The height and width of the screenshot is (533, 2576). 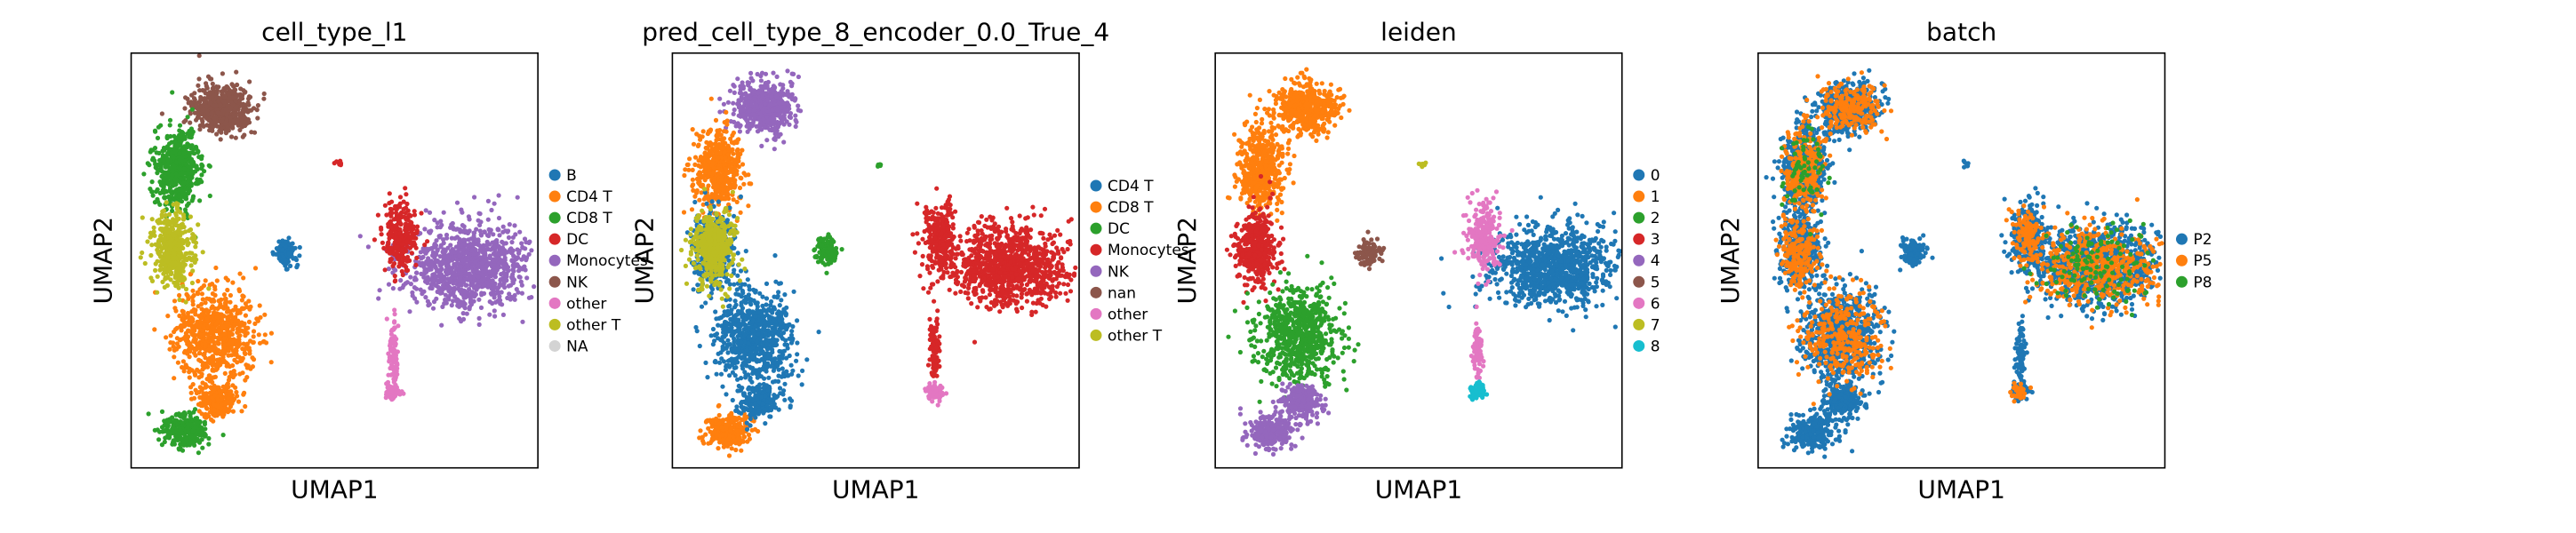 I want to click on legend-marker, so click(x=555, y=260).